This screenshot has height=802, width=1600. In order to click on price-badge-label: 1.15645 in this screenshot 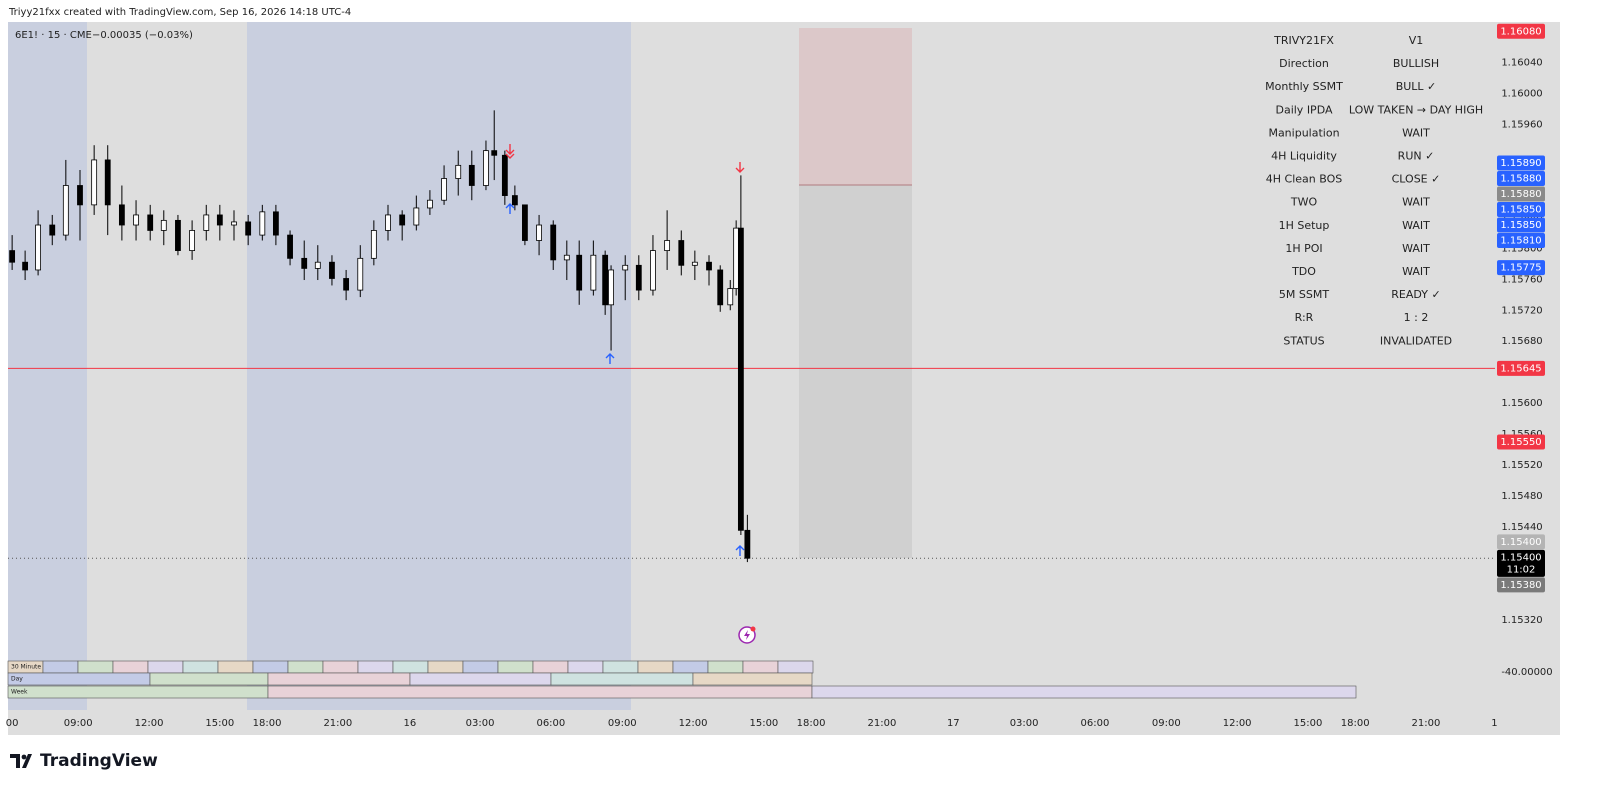, I will do `click(1520, 368)`.